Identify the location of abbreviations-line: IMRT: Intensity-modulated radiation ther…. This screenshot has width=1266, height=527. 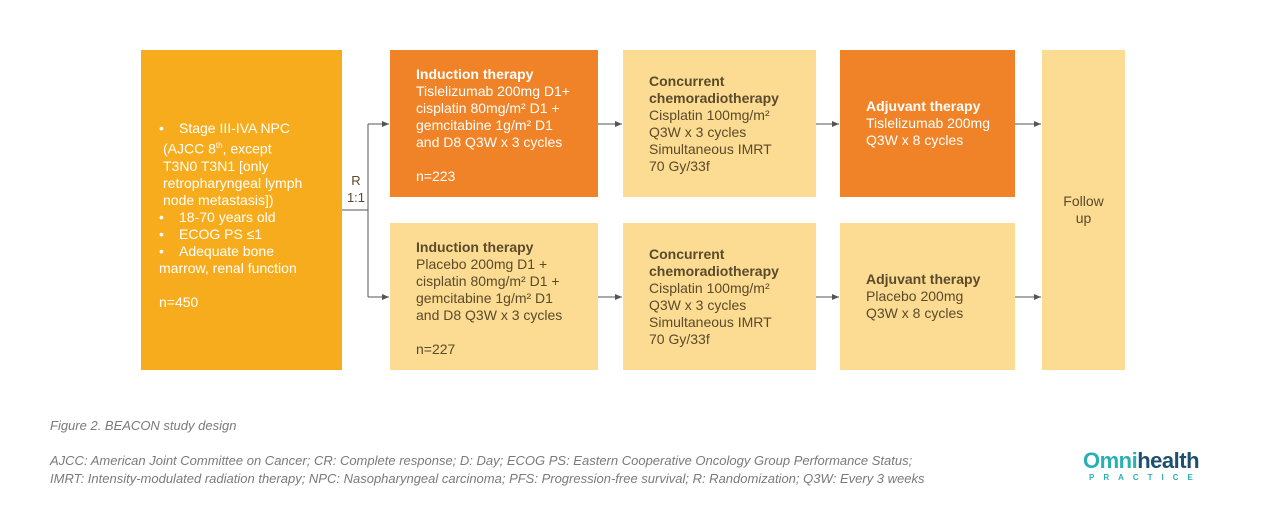
(487, 478).